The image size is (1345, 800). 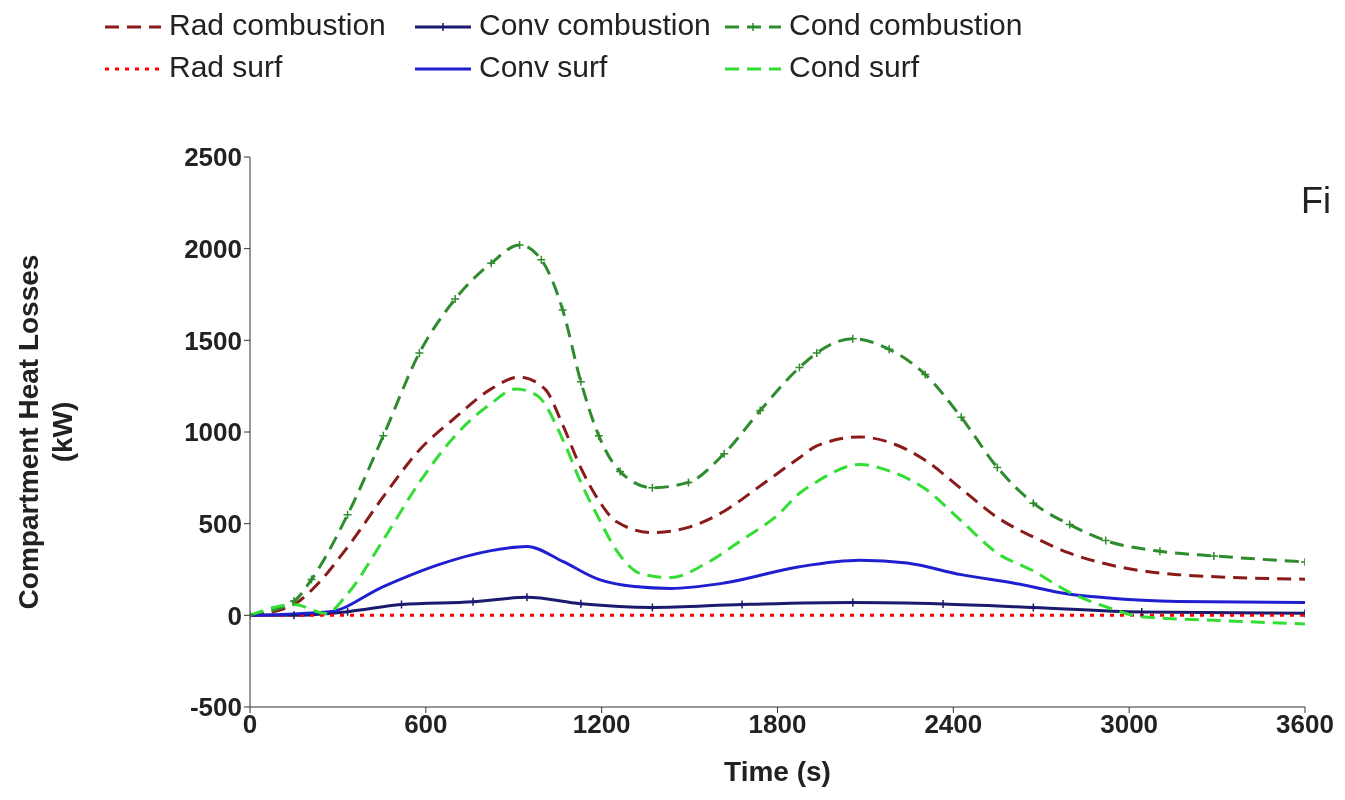 I want to click on legend-label: Conv combustion, so click(x=595, y=25).